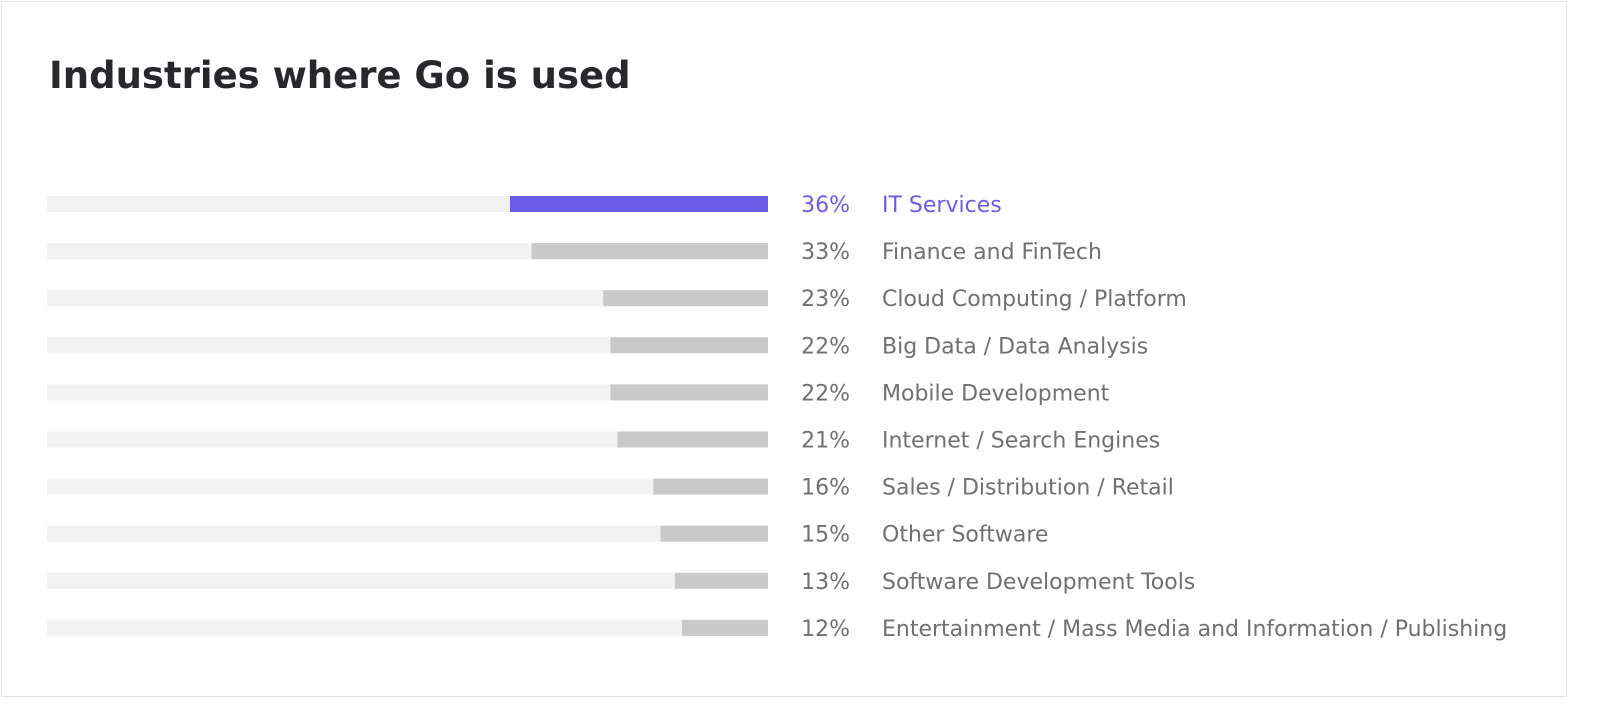 Image resolution: width=1600 pixels, height=712 pixels. I want to click on bar-other-software, so click(714, 533).